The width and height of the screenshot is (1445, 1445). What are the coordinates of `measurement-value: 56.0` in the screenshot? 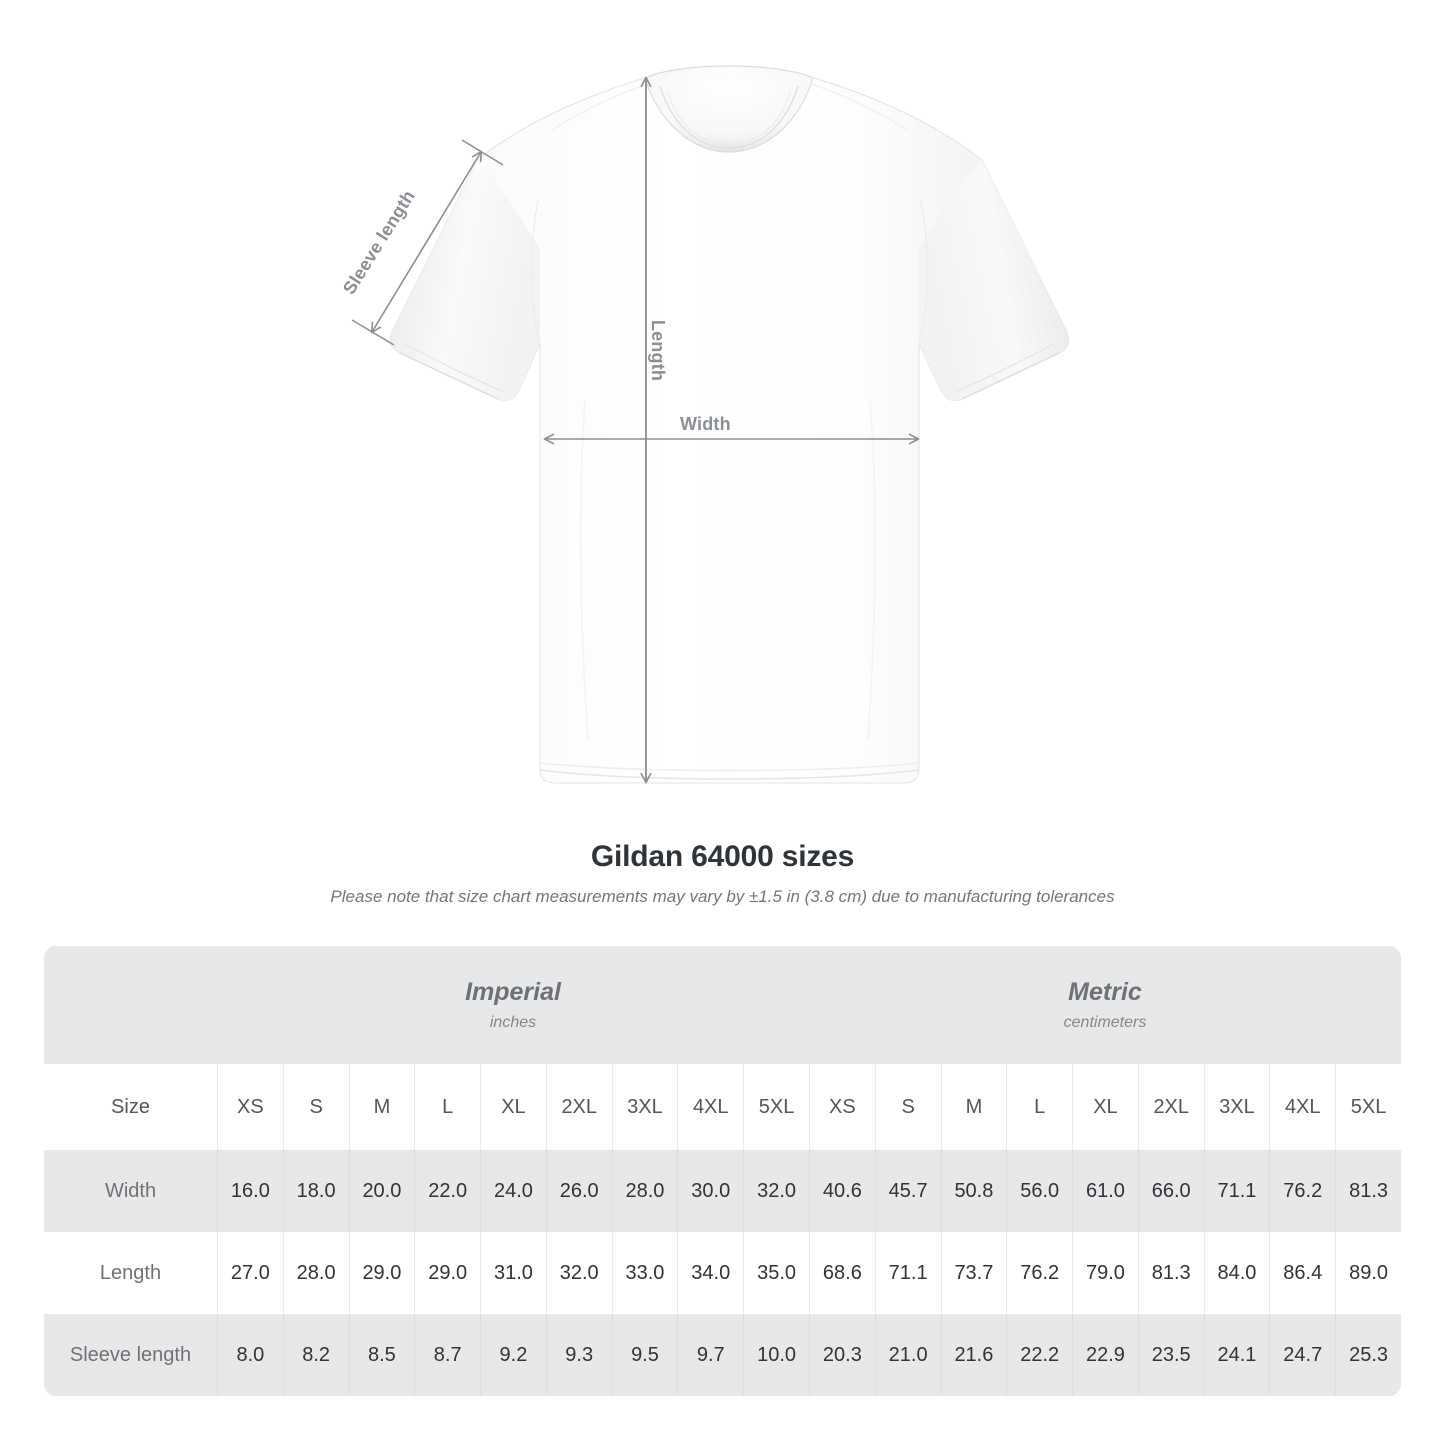 It's located at (1039, 1191).